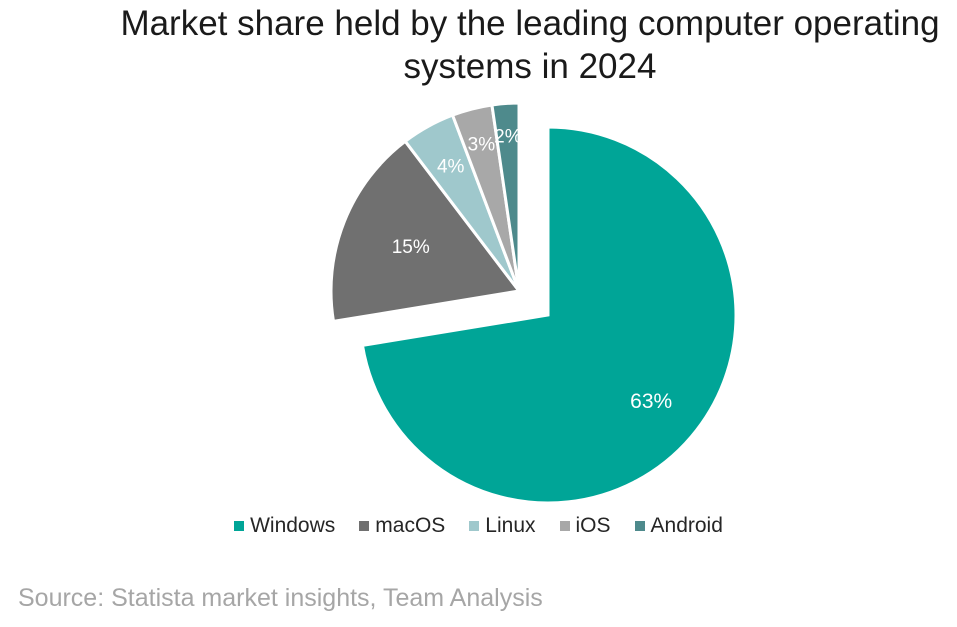 Image resolution: width=957 pixels, height=627 pixels. I want to click on slice-label-linux: 4%, so click(451, 167).